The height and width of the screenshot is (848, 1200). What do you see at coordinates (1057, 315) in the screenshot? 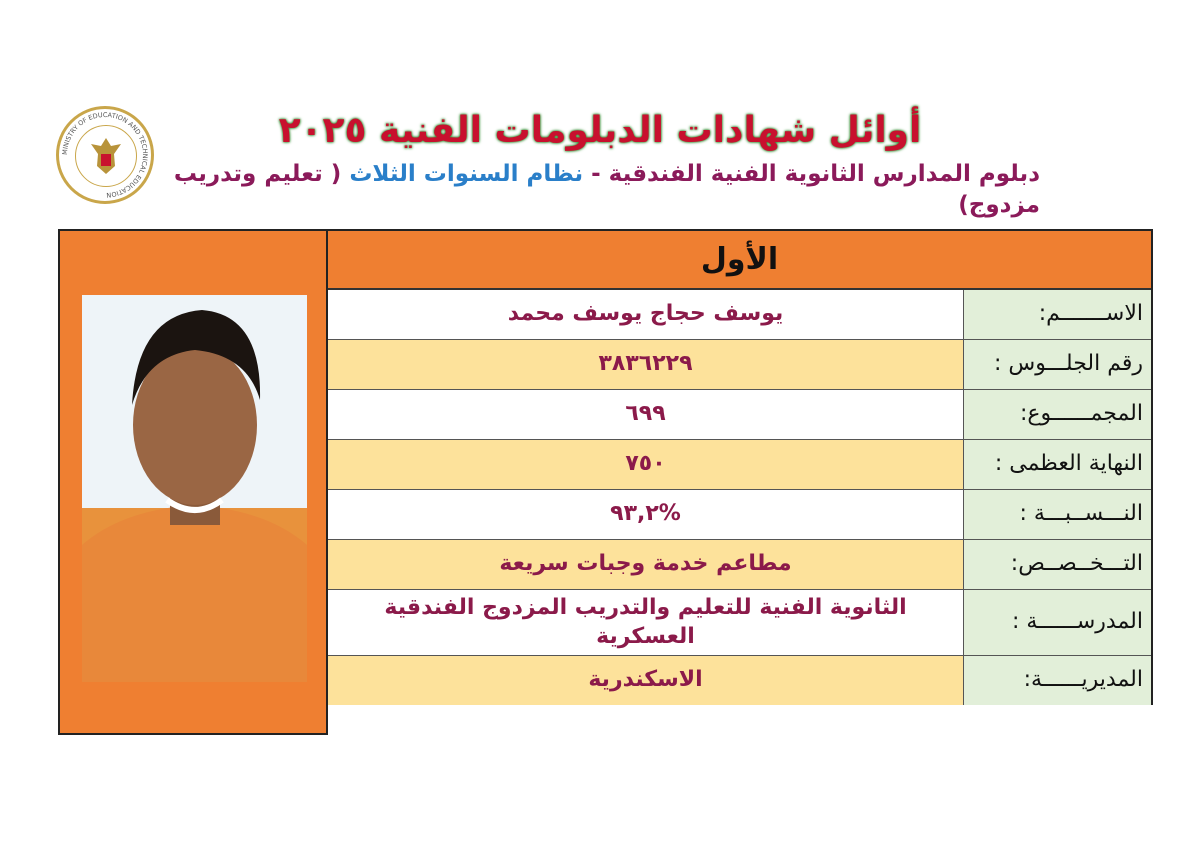
I see `row-label: الاســـــــم:` at bounding box center [1057, 315].